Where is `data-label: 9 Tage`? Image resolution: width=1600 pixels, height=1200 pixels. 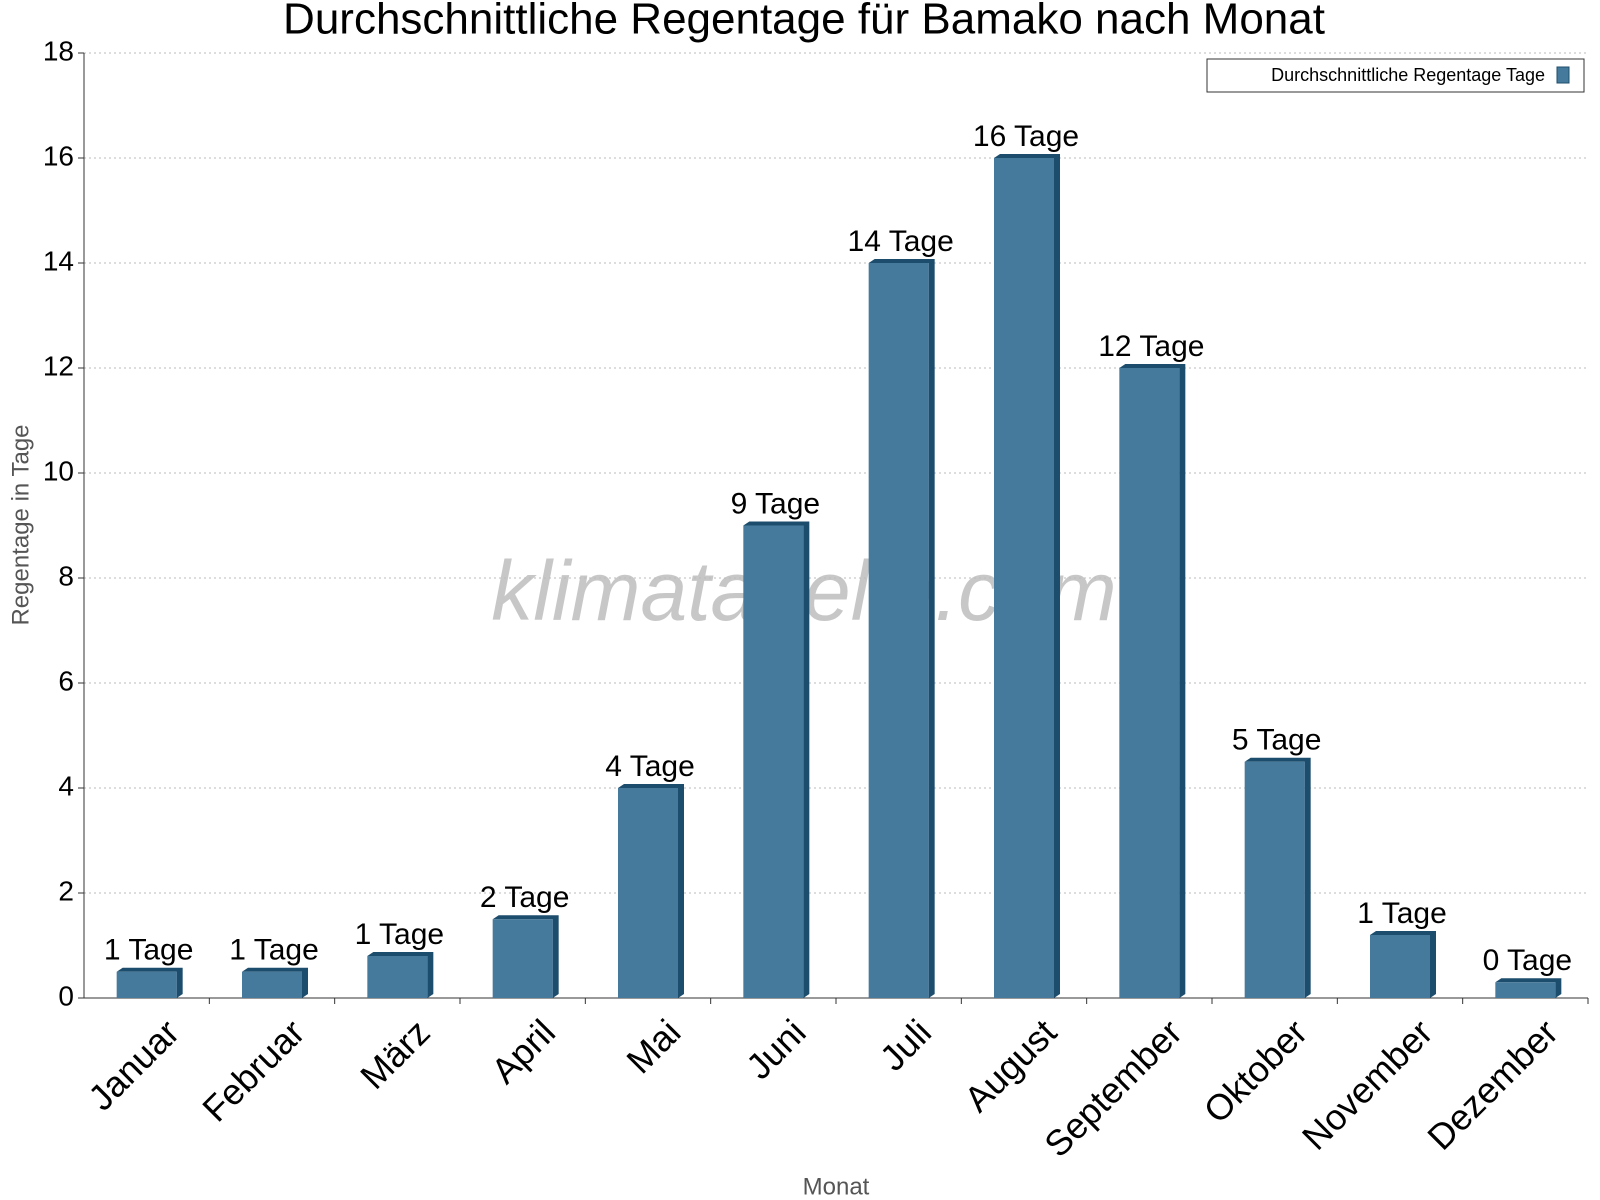 data-label: 9 Tage is located at coordinates (776, 503).